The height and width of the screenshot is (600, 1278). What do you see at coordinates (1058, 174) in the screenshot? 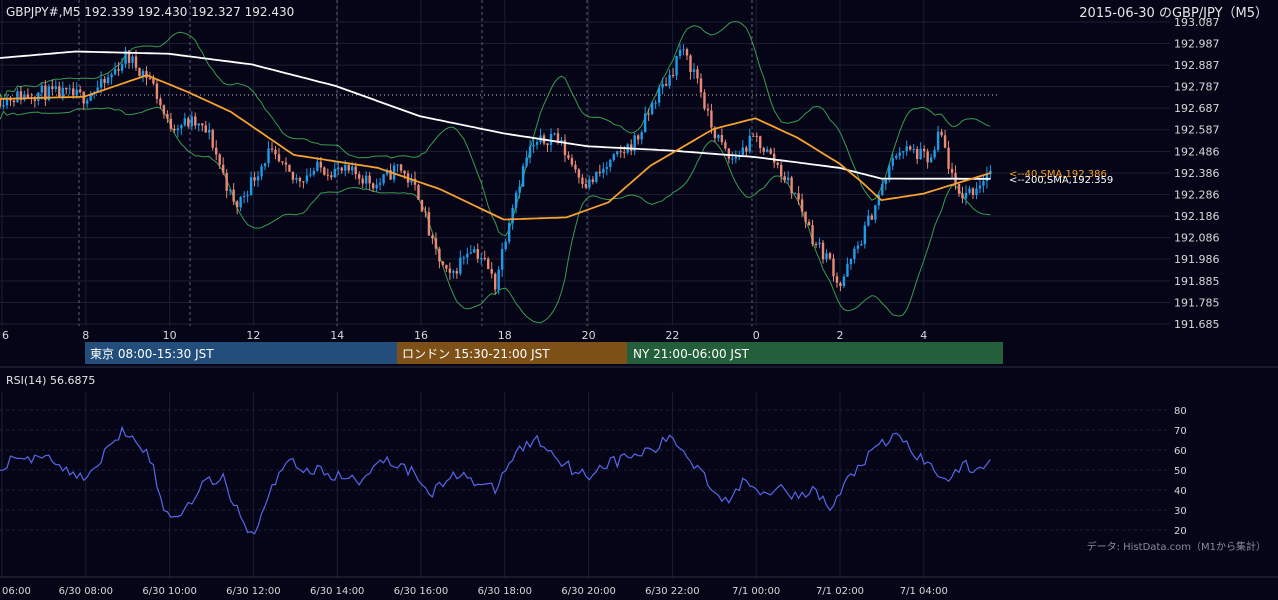
I see `sma40-label: <--40,SMA,192.386` at bounding box center [1058, 174].